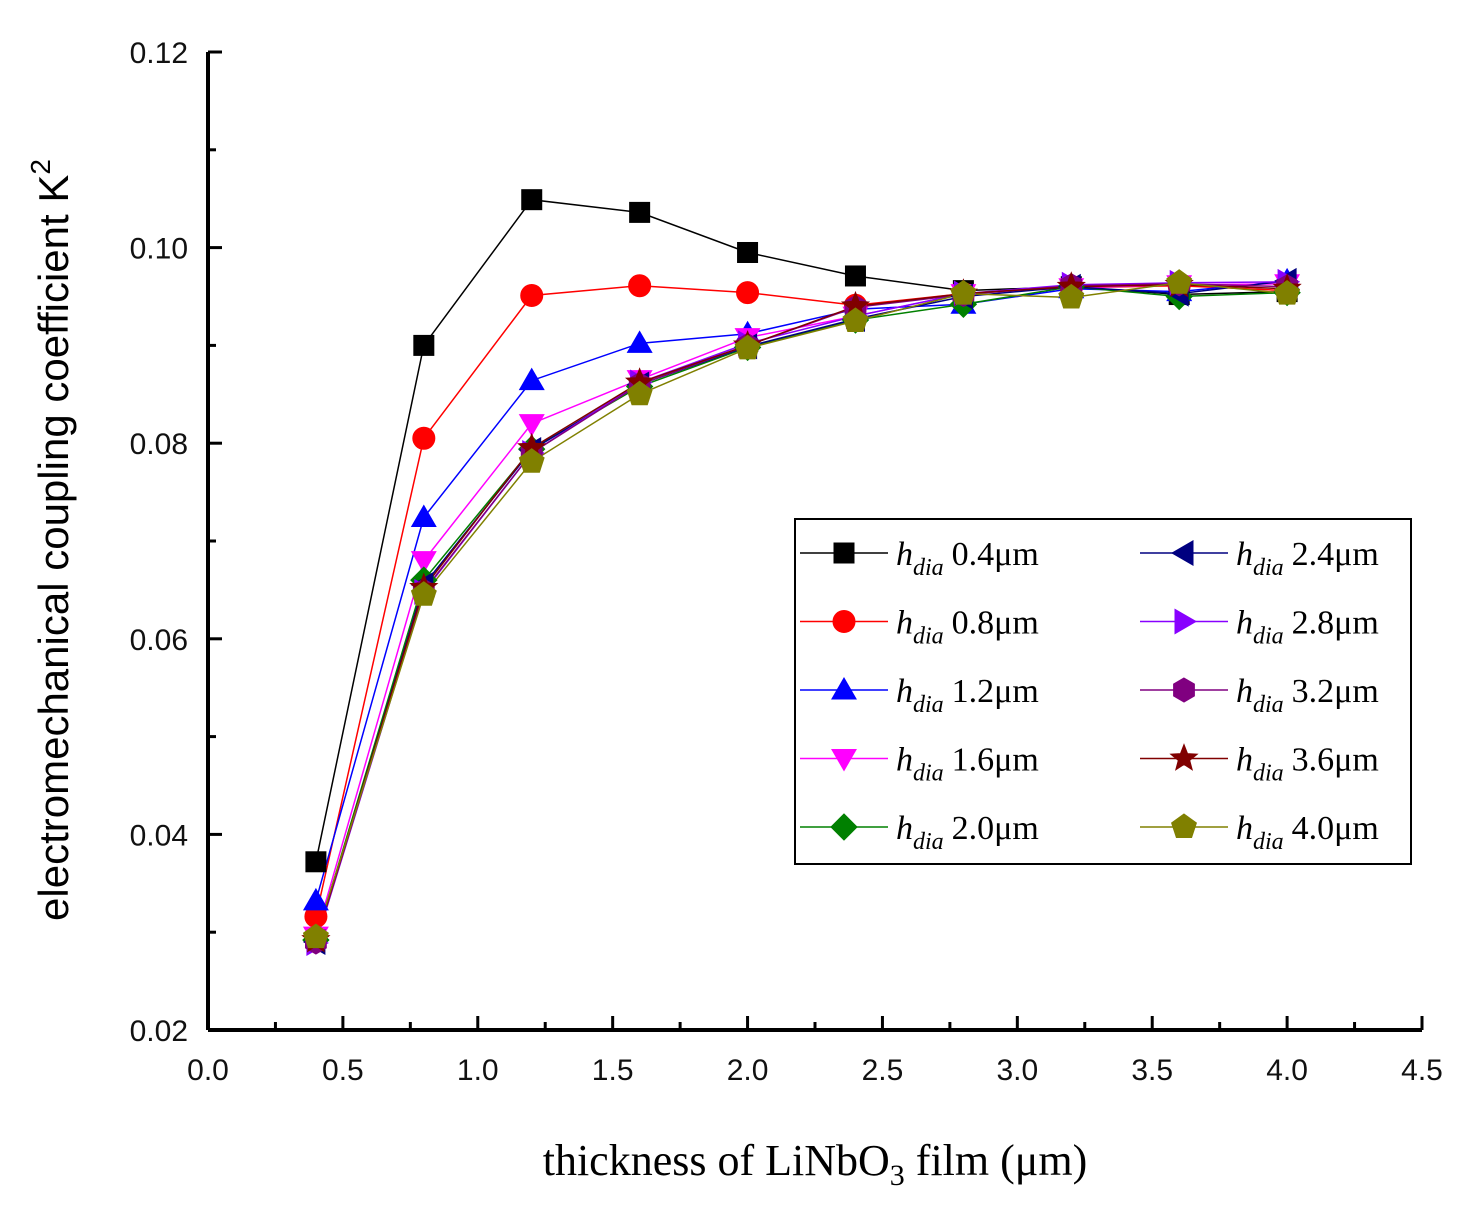 This screenshot has width=1479, height=1209. Describe the element at coordinates (423, 515) in the screenshot. I see `data-point-s2-p1` at that location.